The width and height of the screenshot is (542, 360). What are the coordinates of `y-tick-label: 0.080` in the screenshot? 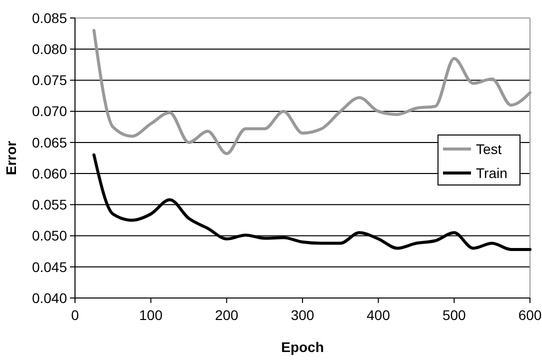 It's located at (50, 49).